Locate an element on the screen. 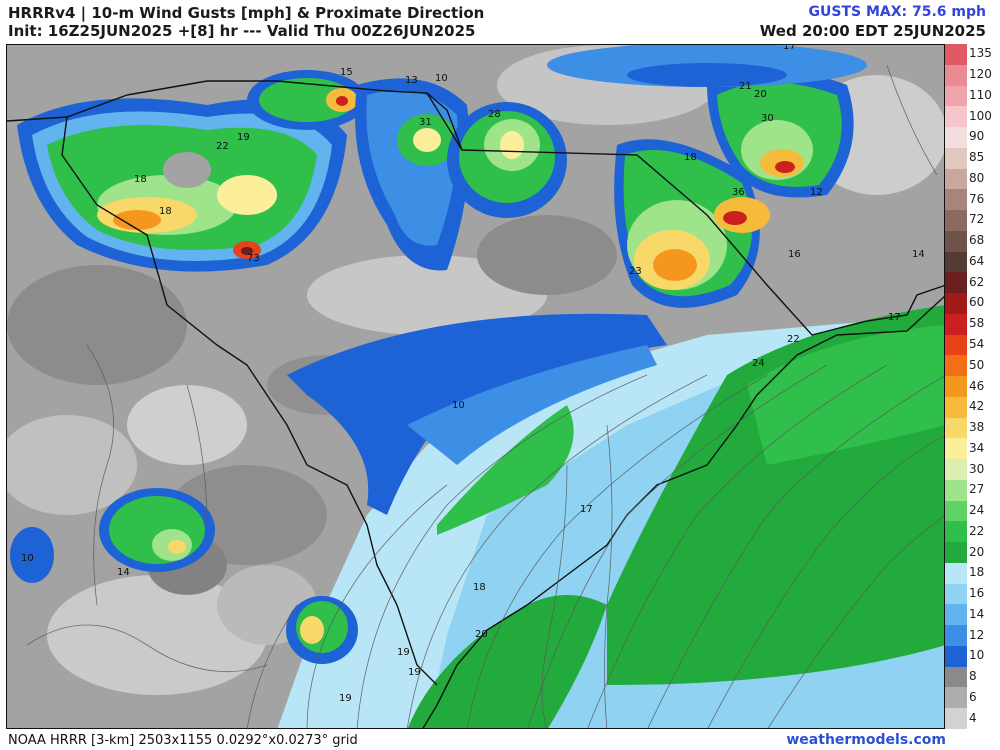 This screenshot has height=750, width=1000. colorbar-label: 27 is located at coordinates (977, 489).